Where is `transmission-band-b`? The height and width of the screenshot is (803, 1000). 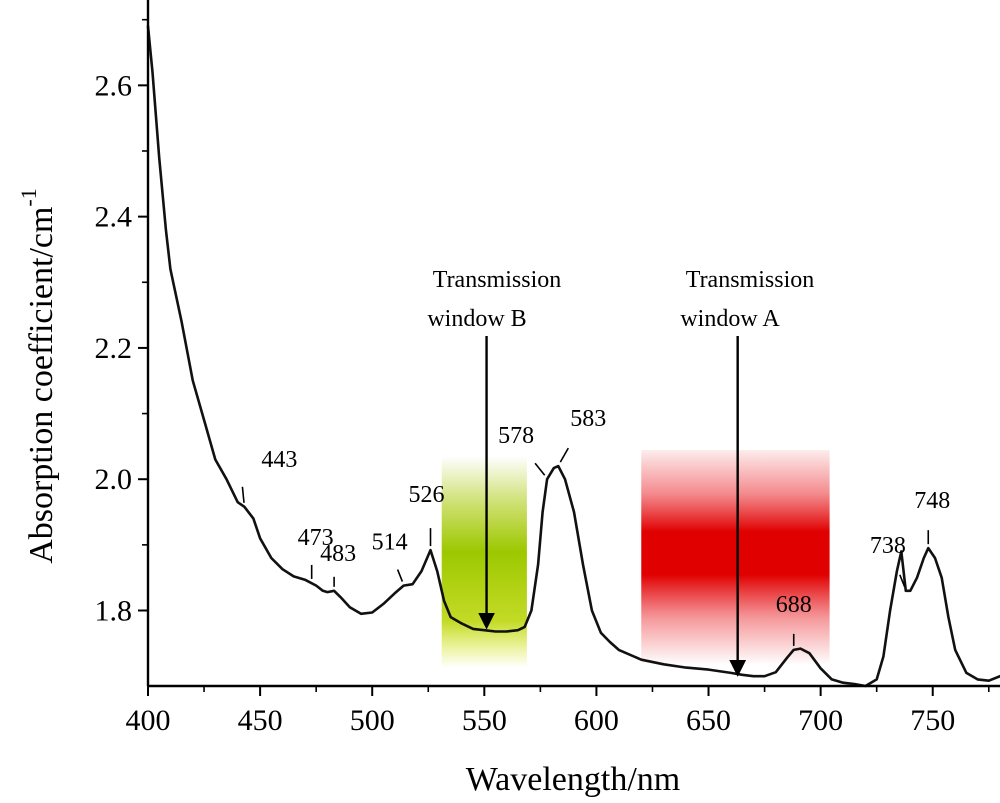
transmission-band-b is located at coordinates (484, 562).